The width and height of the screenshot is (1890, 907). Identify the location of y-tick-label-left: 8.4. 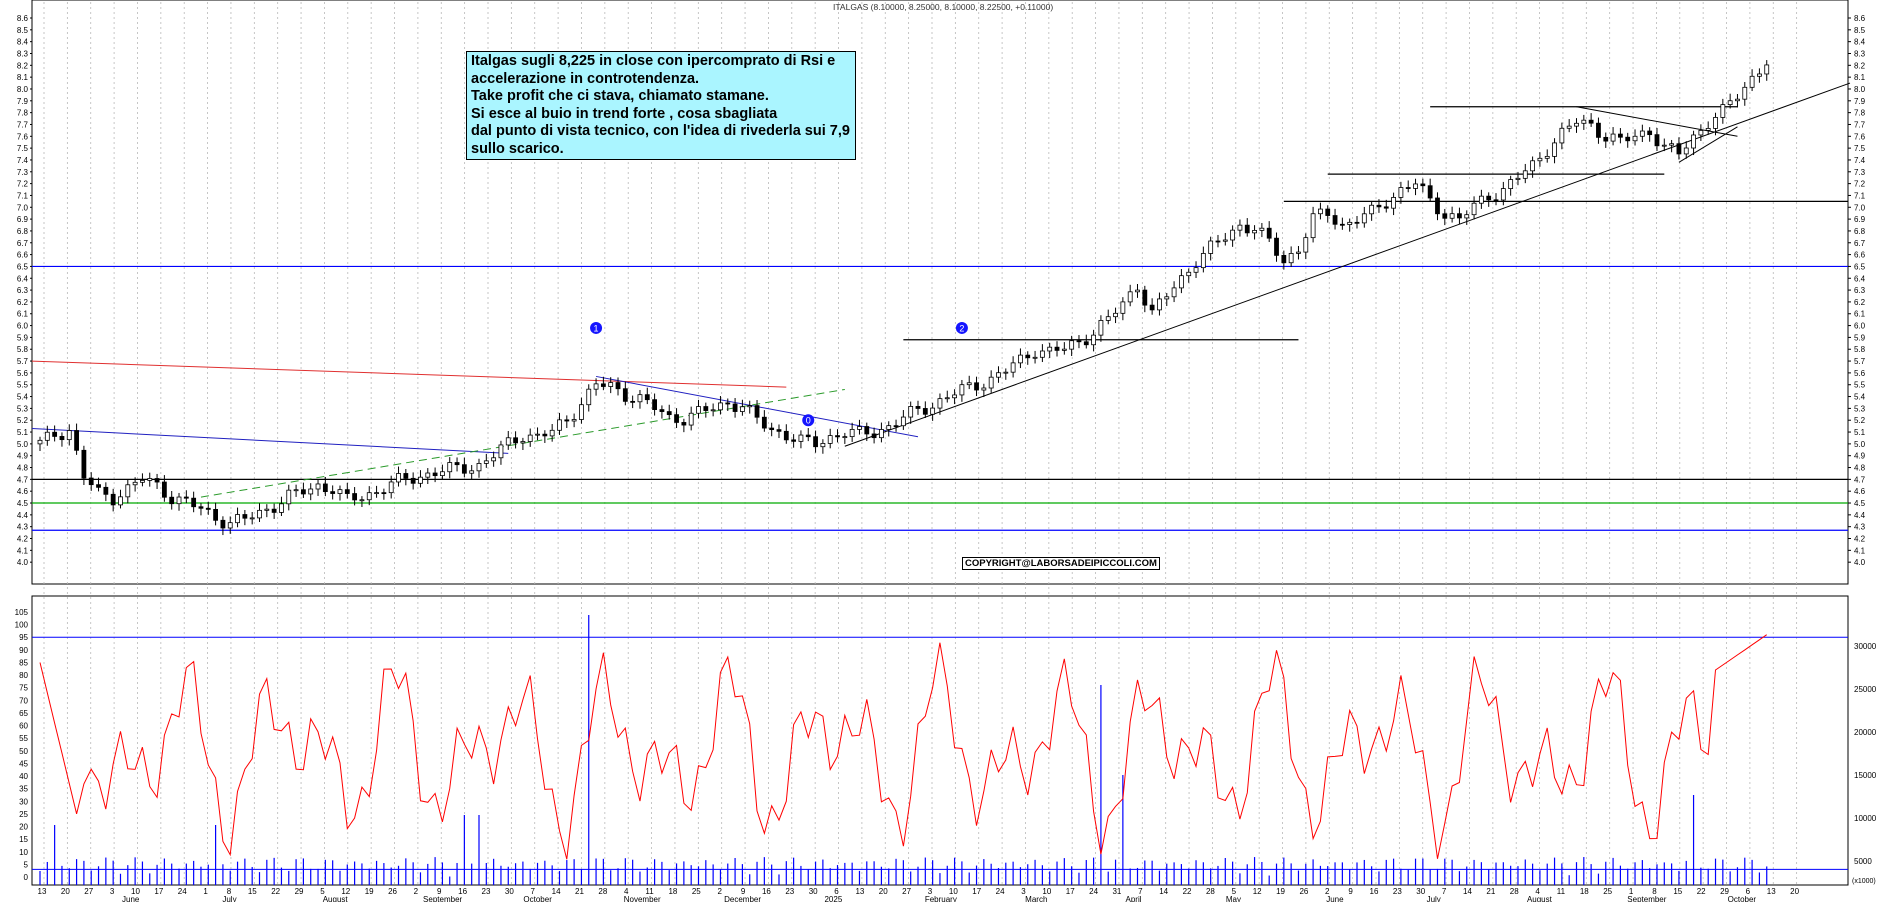
(23, 42).